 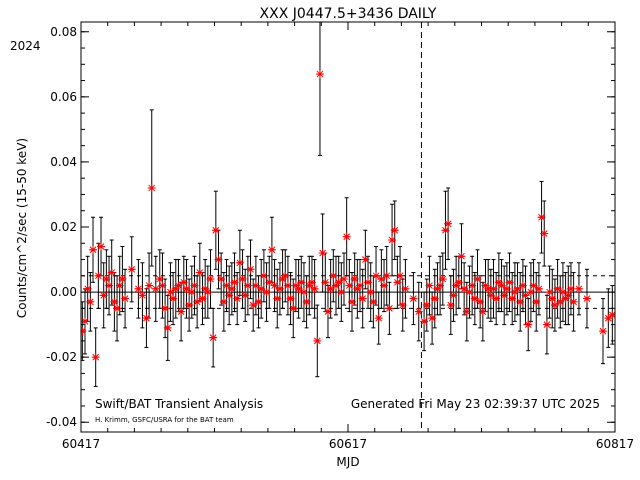 What do you see at coordinates (63, 227) in the screenshot?
I see `y-tick-label: 0.02` at bounding box center [63, 227].